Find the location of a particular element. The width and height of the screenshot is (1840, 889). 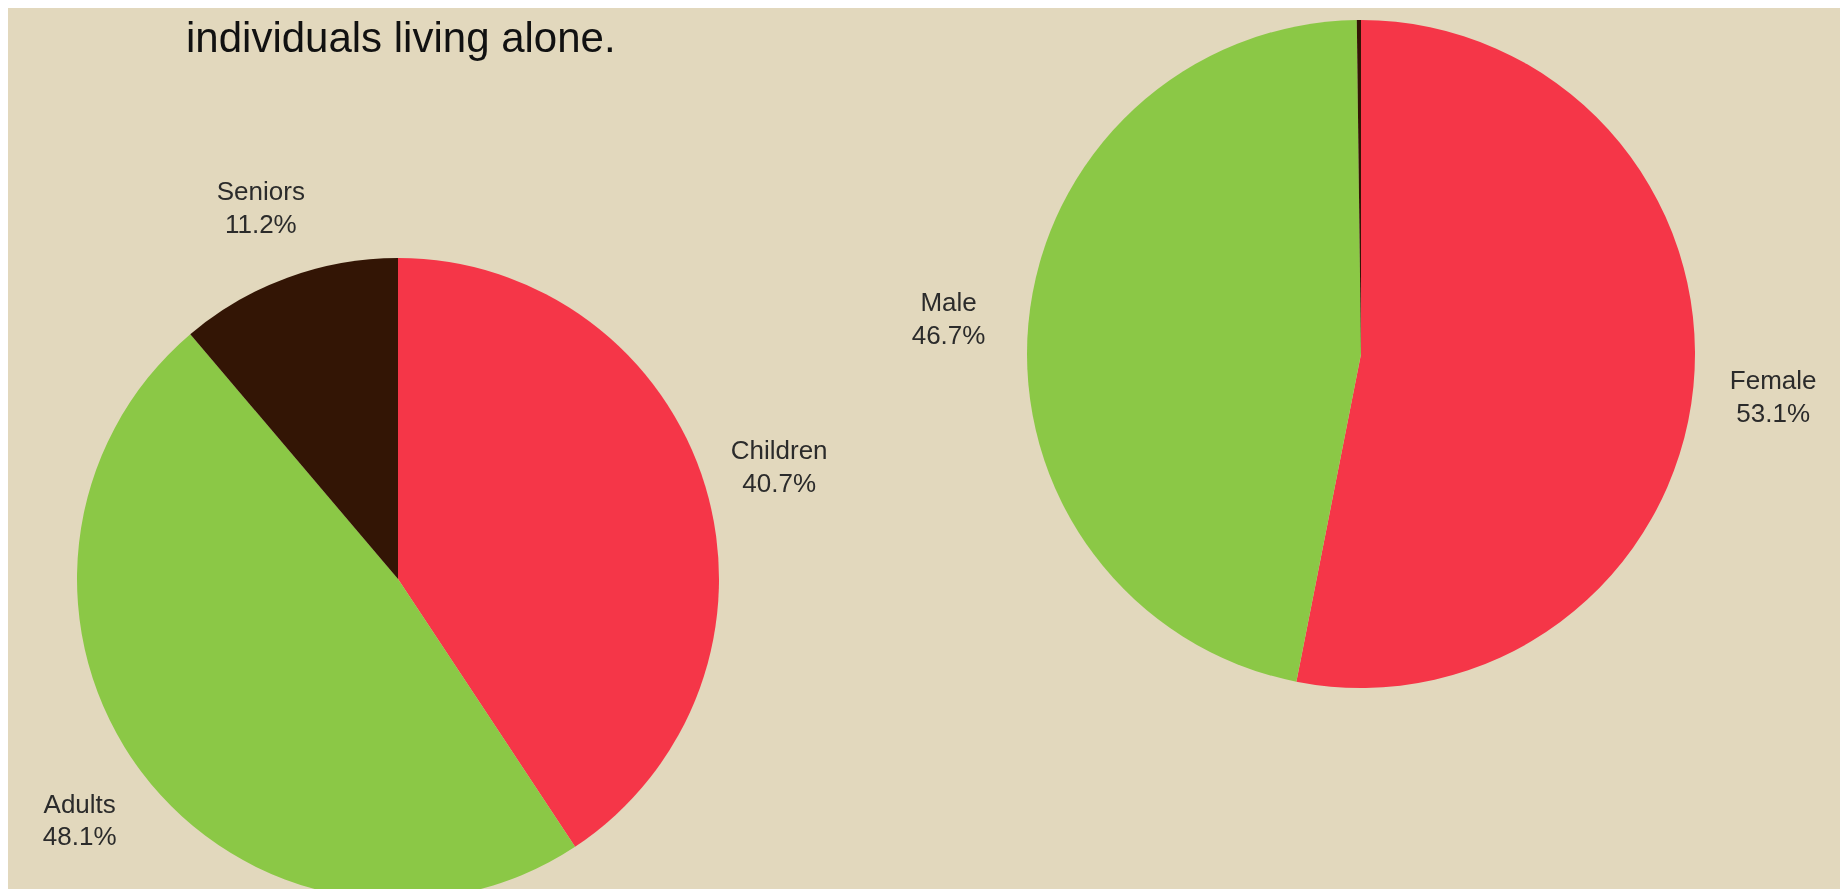

chart-title: individuals living alone. is located at coordinates (401, 37).